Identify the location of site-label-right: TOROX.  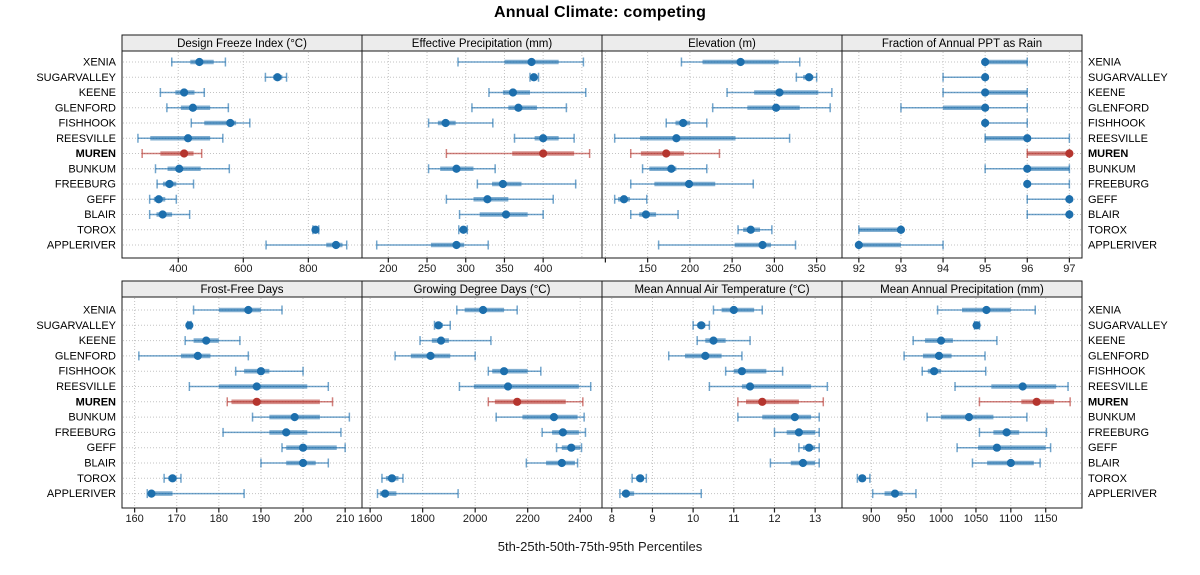
(1108, 230).